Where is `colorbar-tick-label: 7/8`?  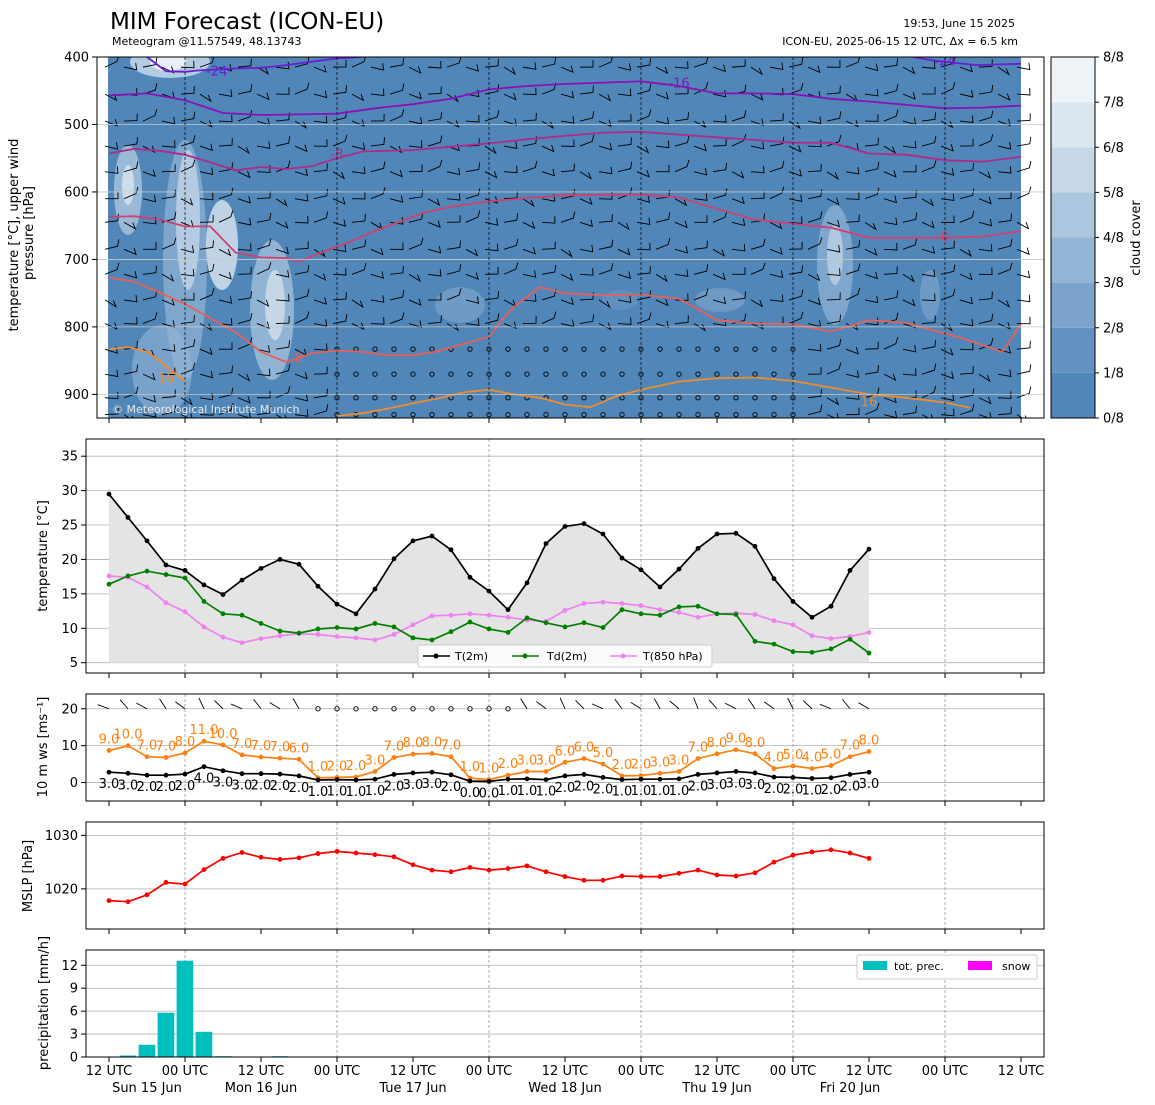 colorbar-tick-label: 7/8 is located at coordinates (1113, 103).